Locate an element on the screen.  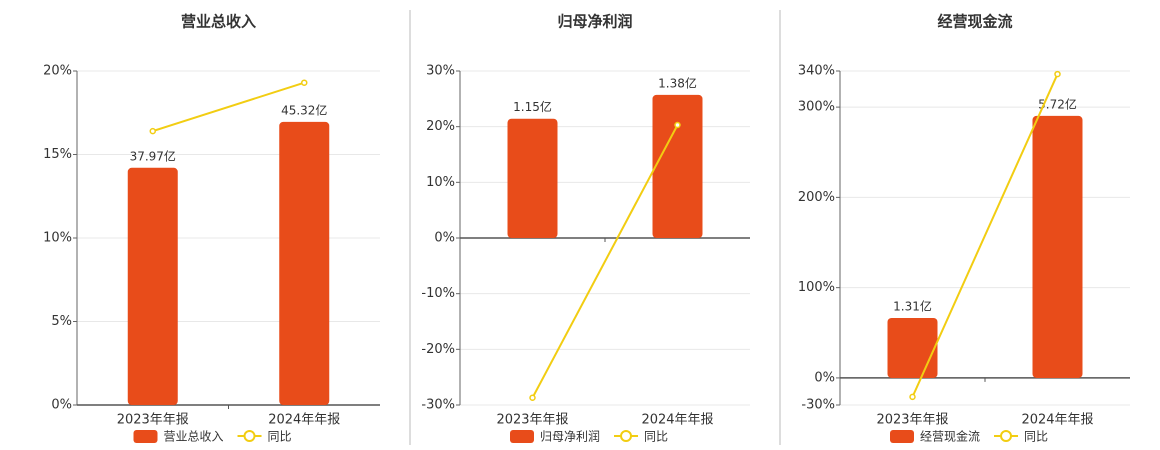
value-label: 1.15亿 is located at coordinates (532, 106).